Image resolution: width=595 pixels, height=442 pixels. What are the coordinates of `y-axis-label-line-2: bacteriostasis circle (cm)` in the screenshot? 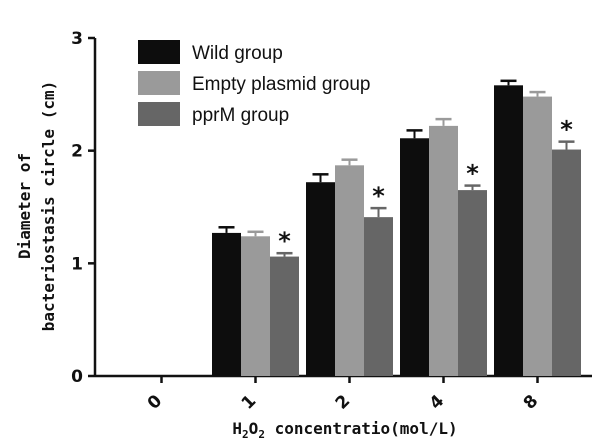 It's located at (48, 206).